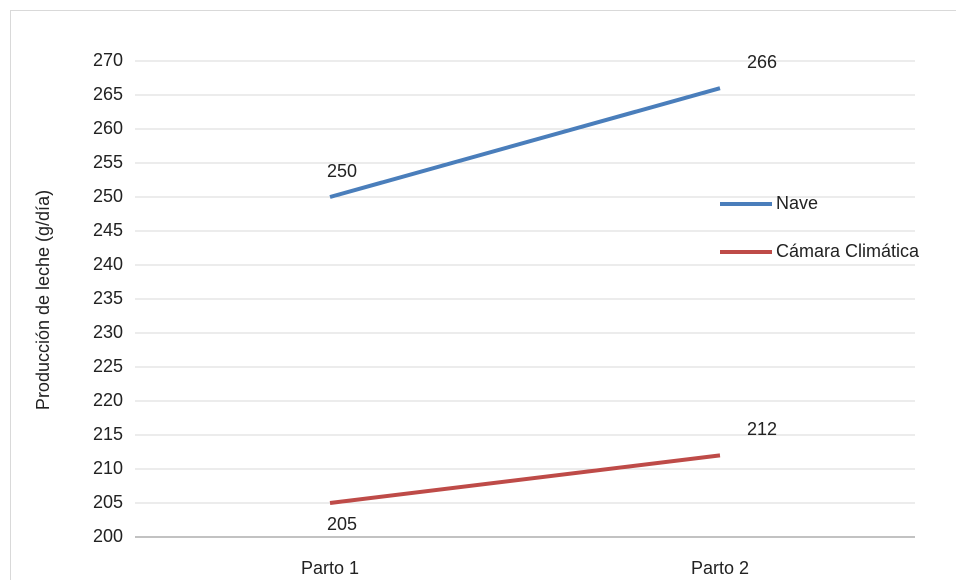 This screenshot has width=956, height=580. What do you see at coordinates (108, 94) in the screenshot?
I see `y-tick-label: 265` at bounding box center [108, 94].